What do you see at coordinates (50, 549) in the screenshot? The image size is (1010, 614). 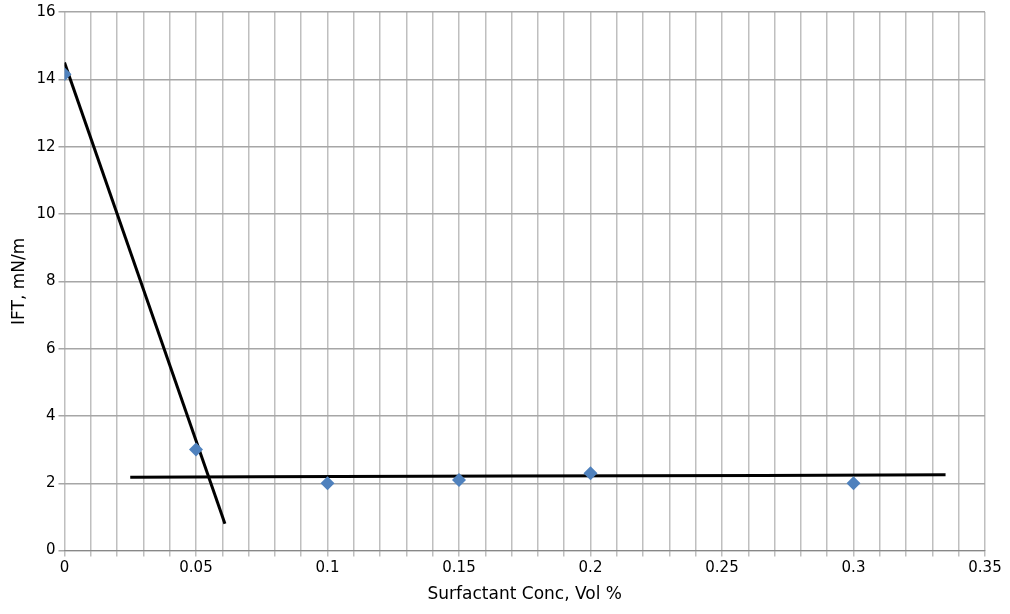 I see `y-tick-label: 0` at bounding box center [50, 549].